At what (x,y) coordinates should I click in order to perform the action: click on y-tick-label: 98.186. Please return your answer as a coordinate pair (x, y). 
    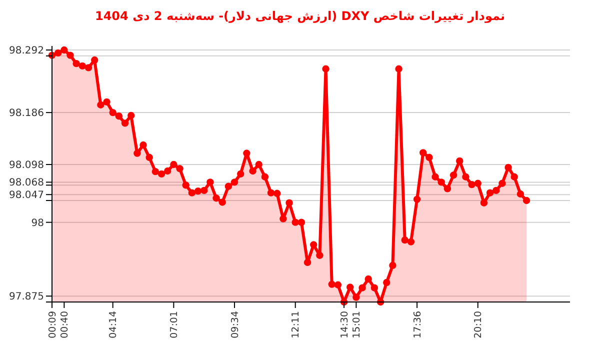
    Looking at the image, I should click on (26, 114).